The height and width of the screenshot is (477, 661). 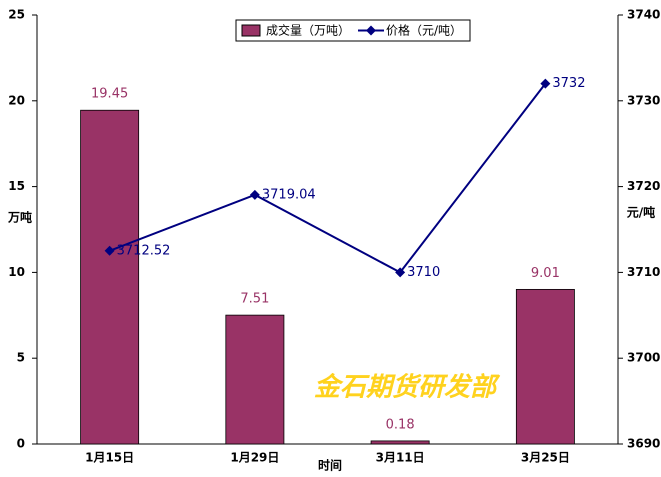 What do you see at coordinates (400, 458) in the screenshot?
I see `x-tick-label: 3月11日` at bounding box center [400, 458].